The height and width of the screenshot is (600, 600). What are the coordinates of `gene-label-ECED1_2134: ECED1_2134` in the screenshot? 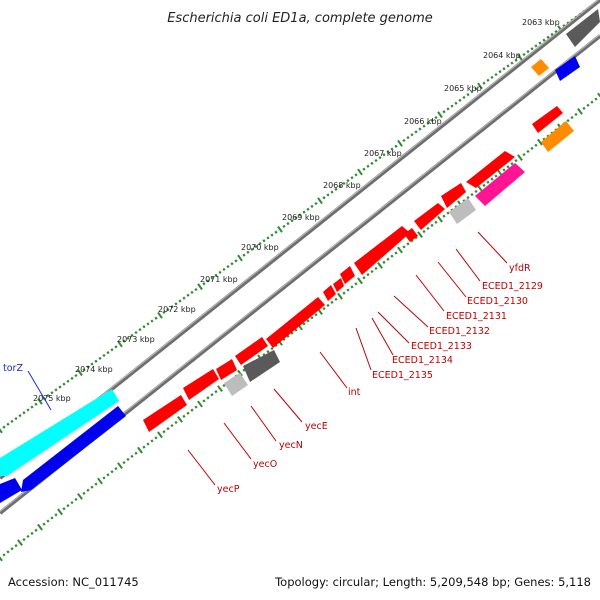 It's located at (422, 360).